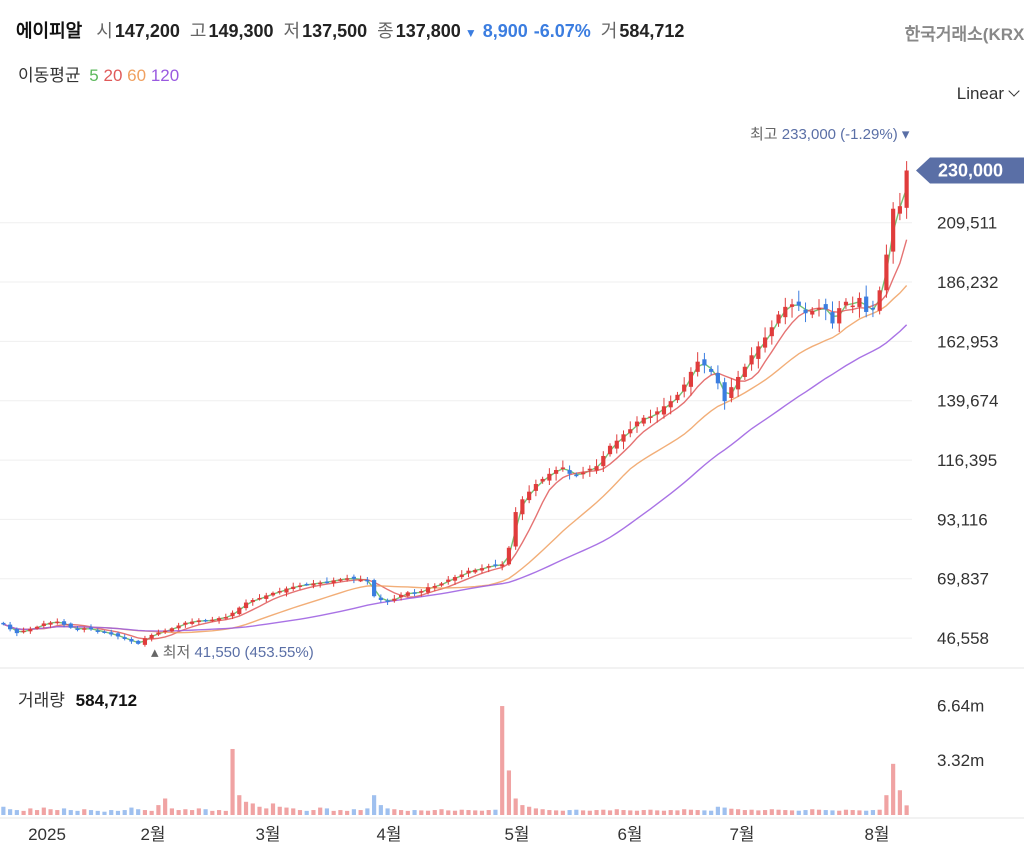 The image size is (1024, 858). I want to click on stock-name: 에이피알, so click(49, 31).